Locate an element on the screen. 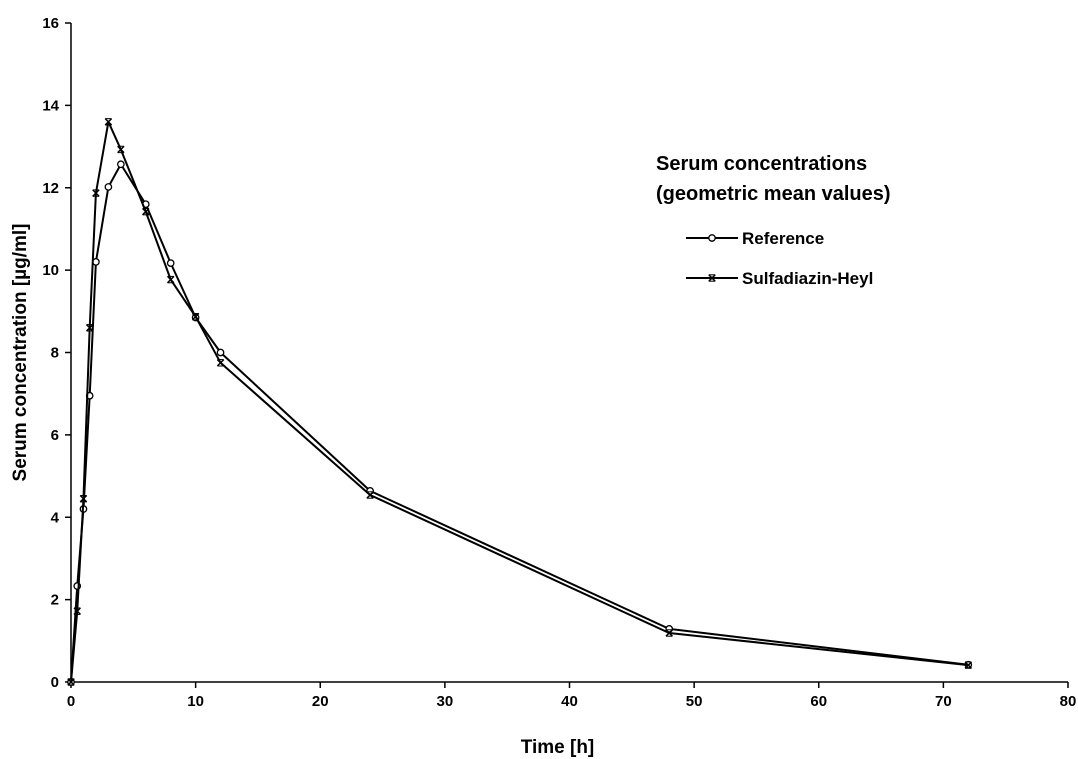 The image size is (1078, 759). y-tick-label: 6 is located at coordinates (55, 435).